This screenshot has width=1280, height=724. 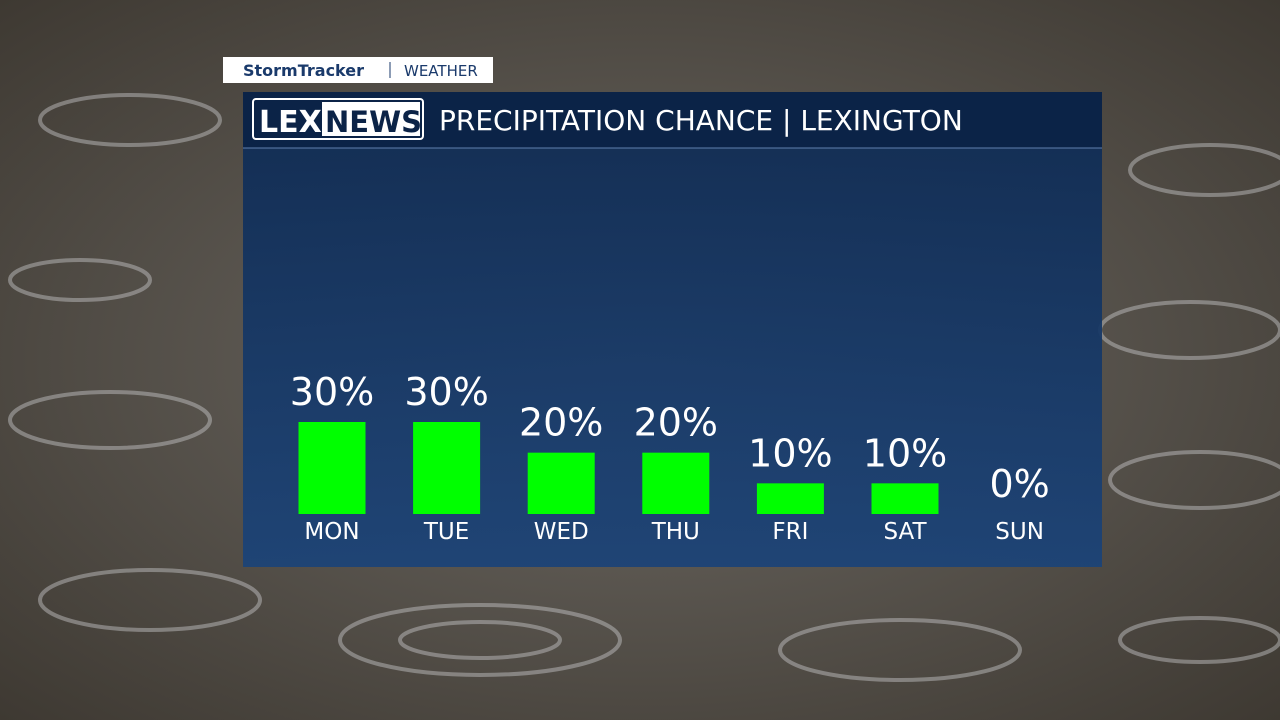 I want to click on category-label: SUN, so click(x=1019, y=532).